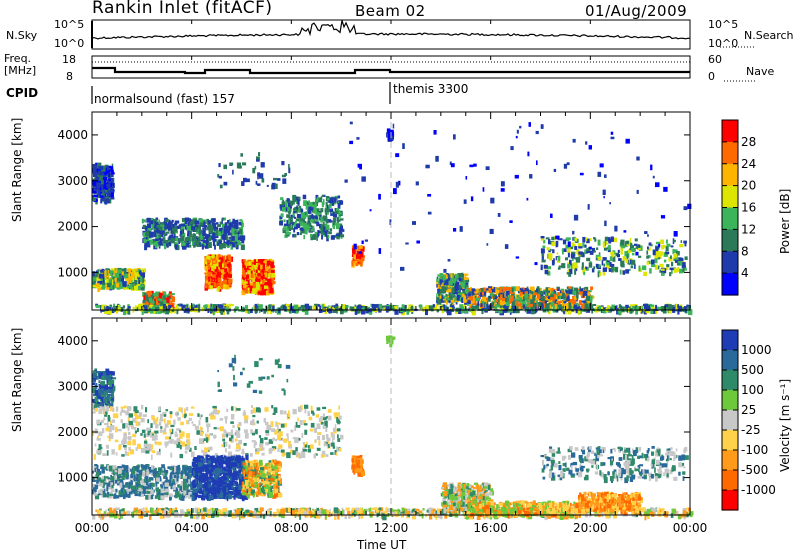 The width and height of the screenshot is (800, 554). Describe the element at coordinates (723, 24) in the screenshot. I see `nsearch-tick-top: 10^5` at that location.